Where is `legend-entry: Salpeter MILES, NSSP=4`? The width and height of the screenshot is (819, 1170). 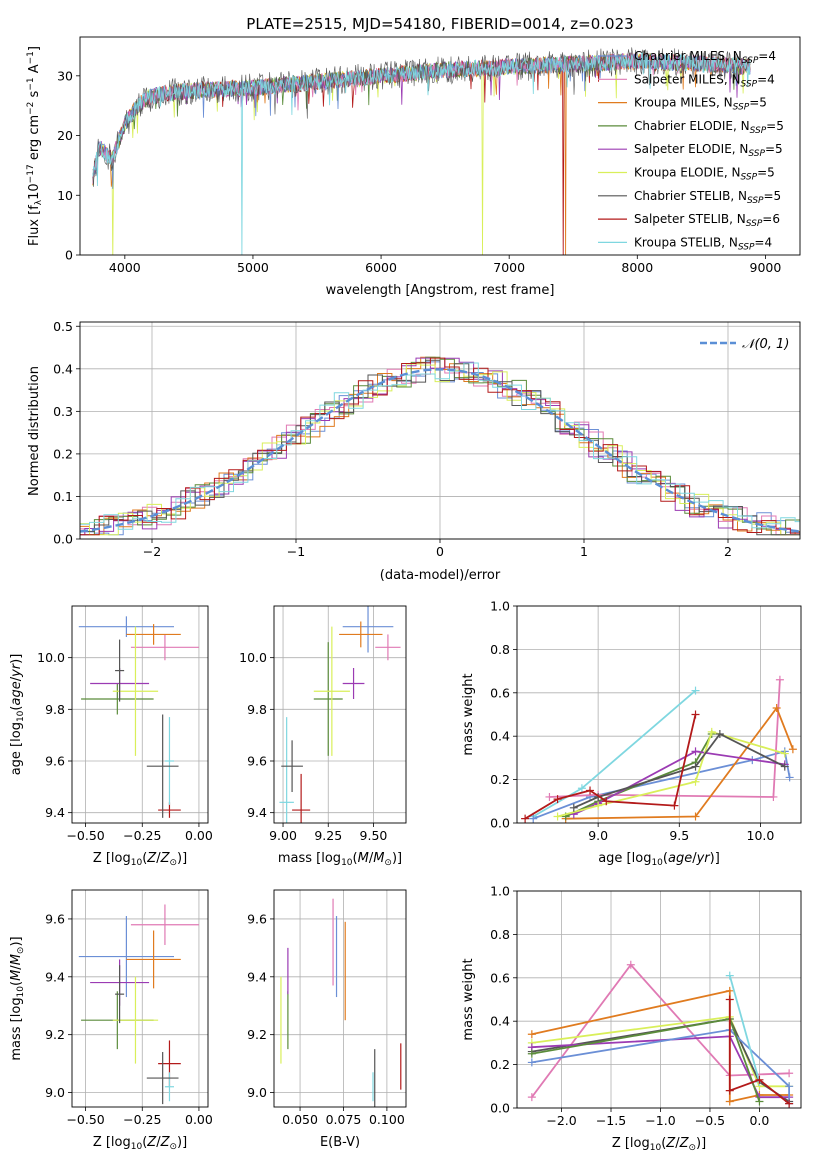
legend-entry: Salpeter MILES, NSSP=4 is located at coordinates (704, 80).